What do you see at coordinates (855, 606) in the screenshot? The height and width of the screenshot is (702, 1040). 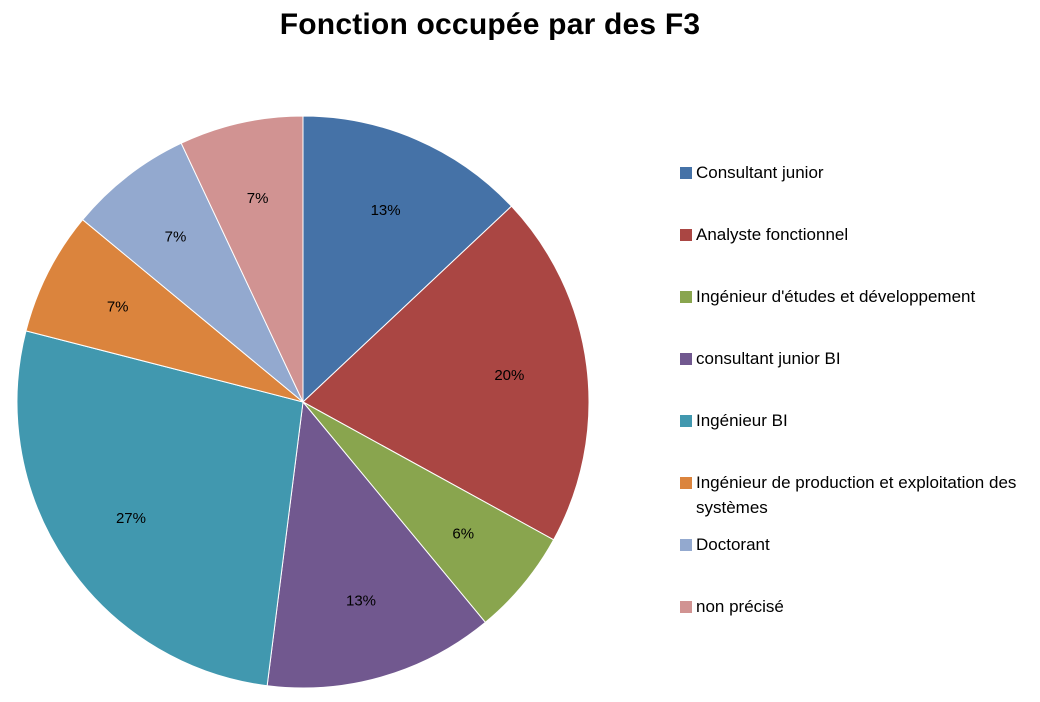 I see `legend-item: non précisé` at bounding box center [855, 606].